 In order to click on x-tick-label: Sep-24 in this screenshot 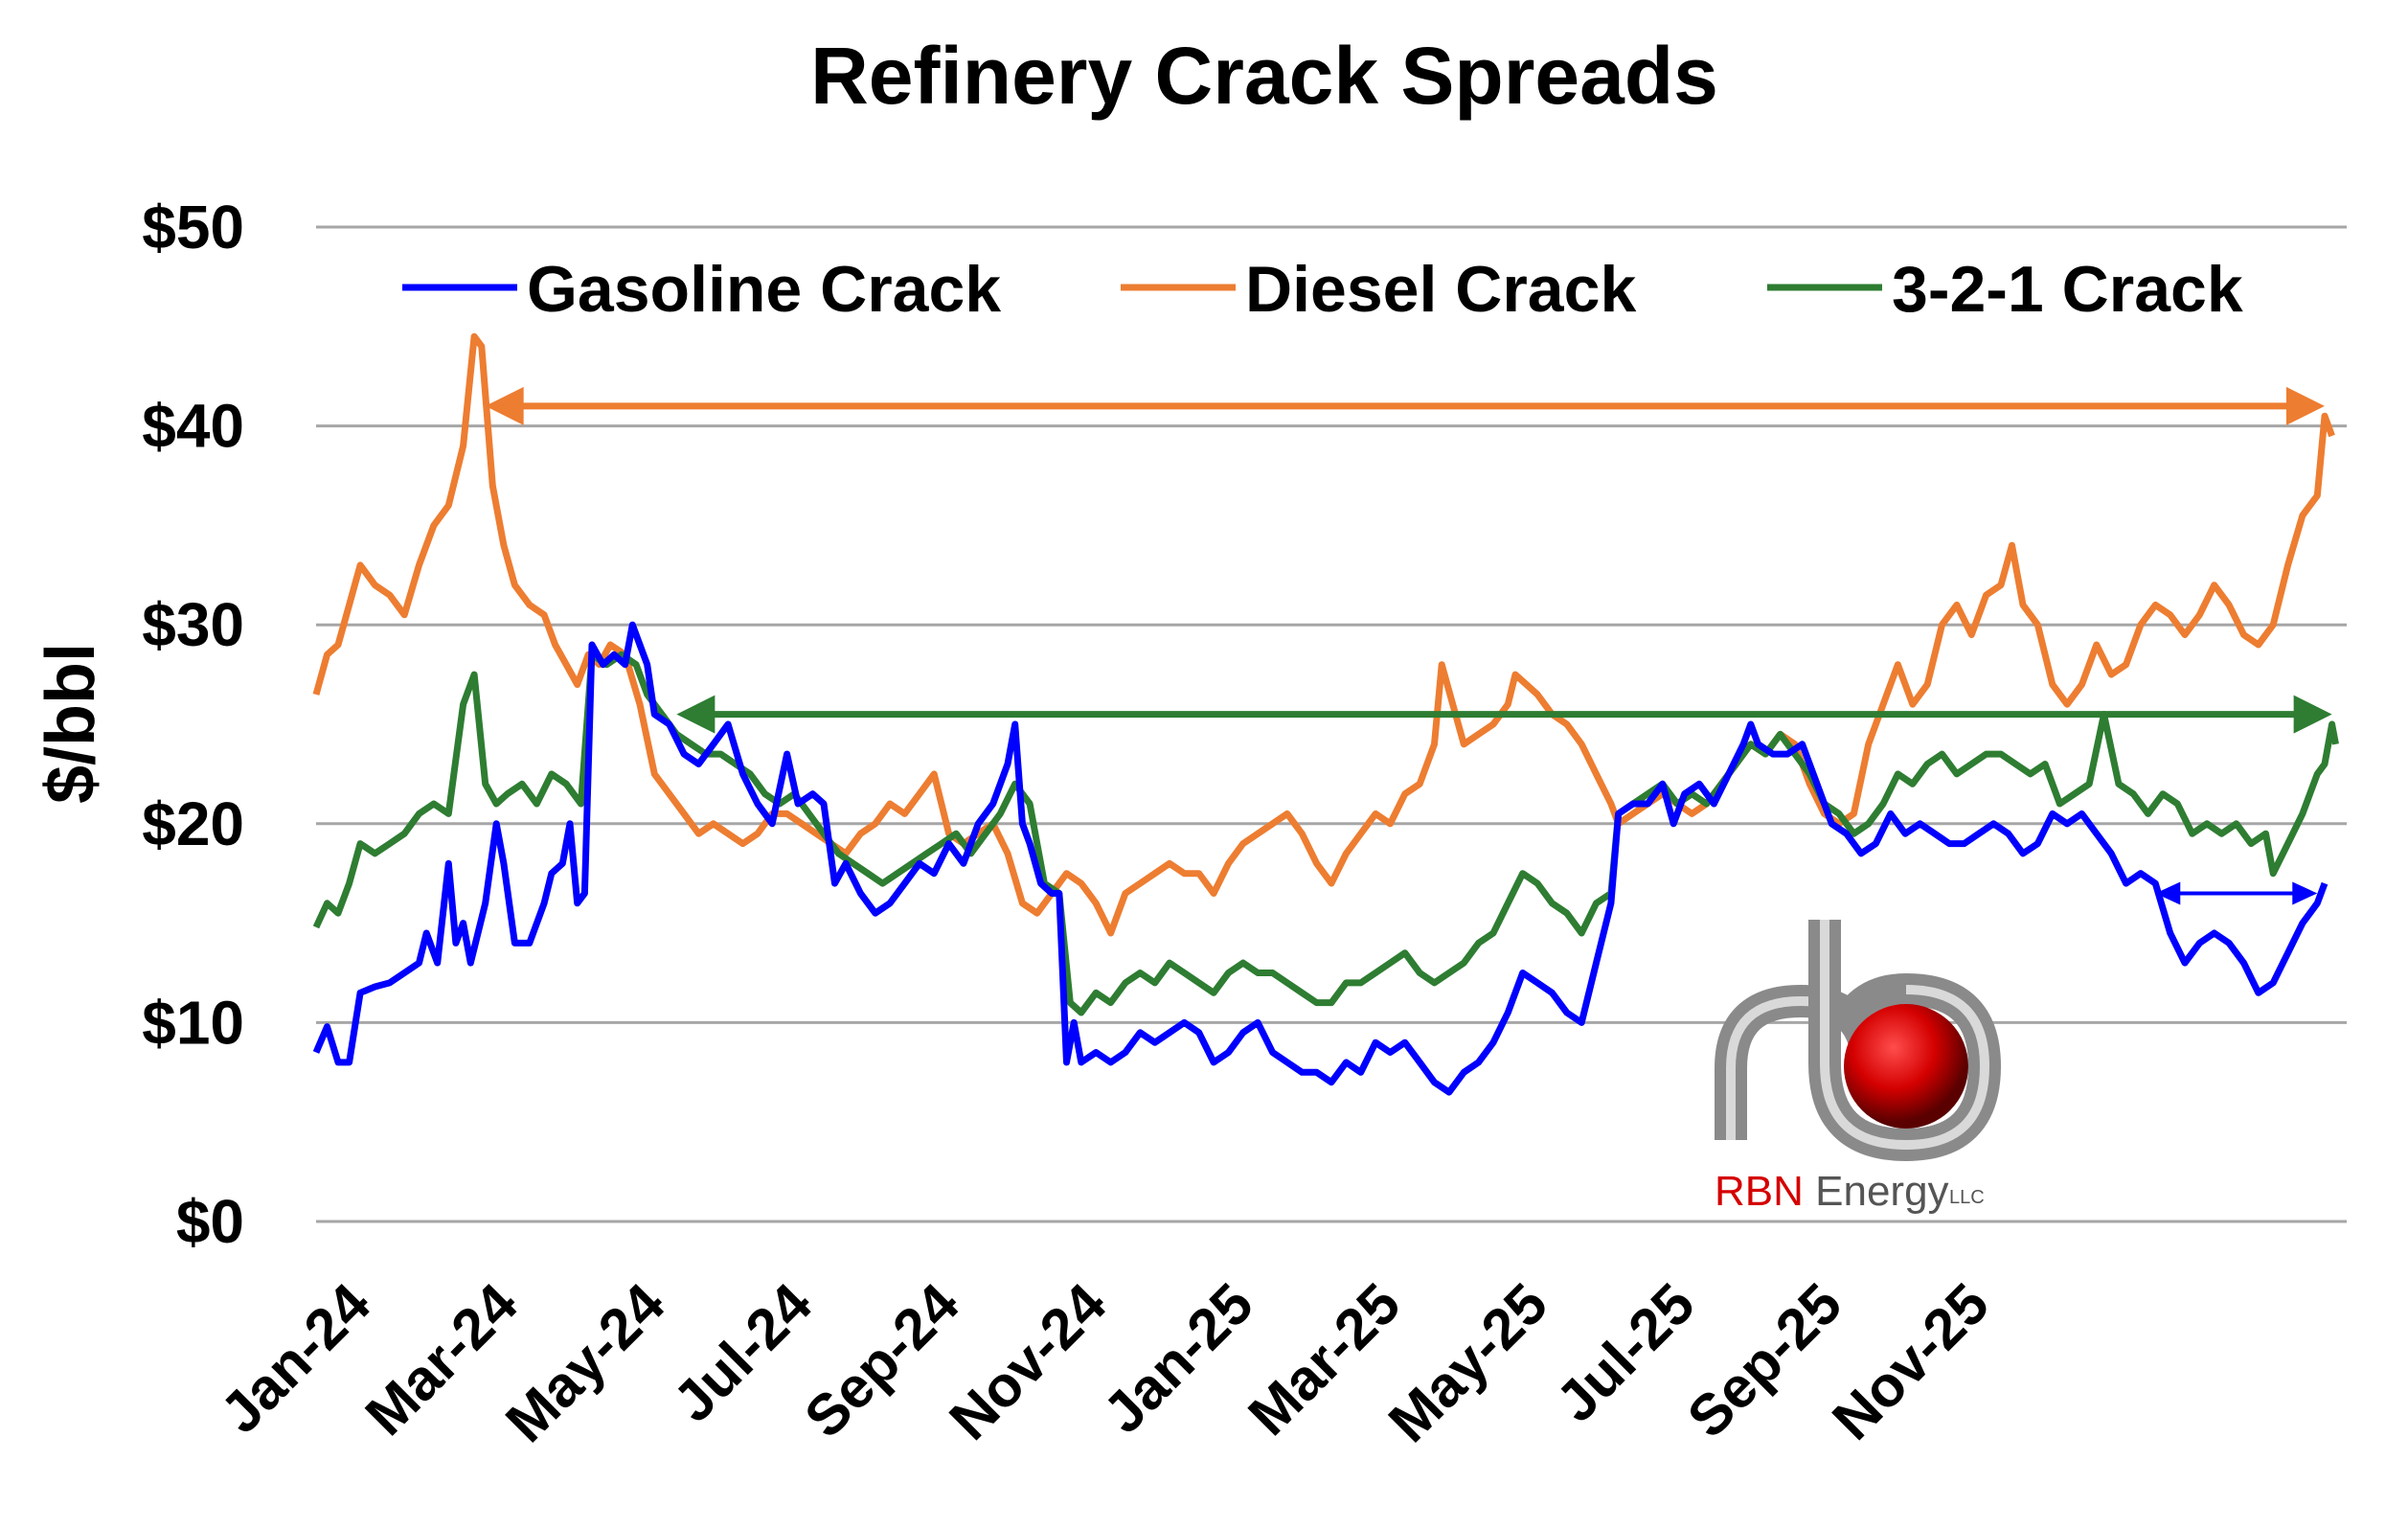, I will do `click(881, 1359)`.